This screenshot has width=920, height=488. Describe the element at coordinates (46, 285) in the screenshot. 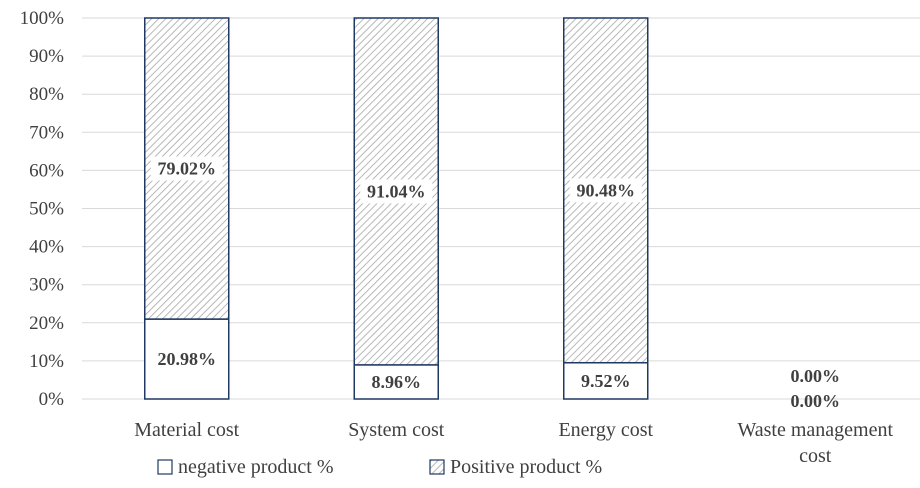

I see `y-tick-label: 30%` at that location.